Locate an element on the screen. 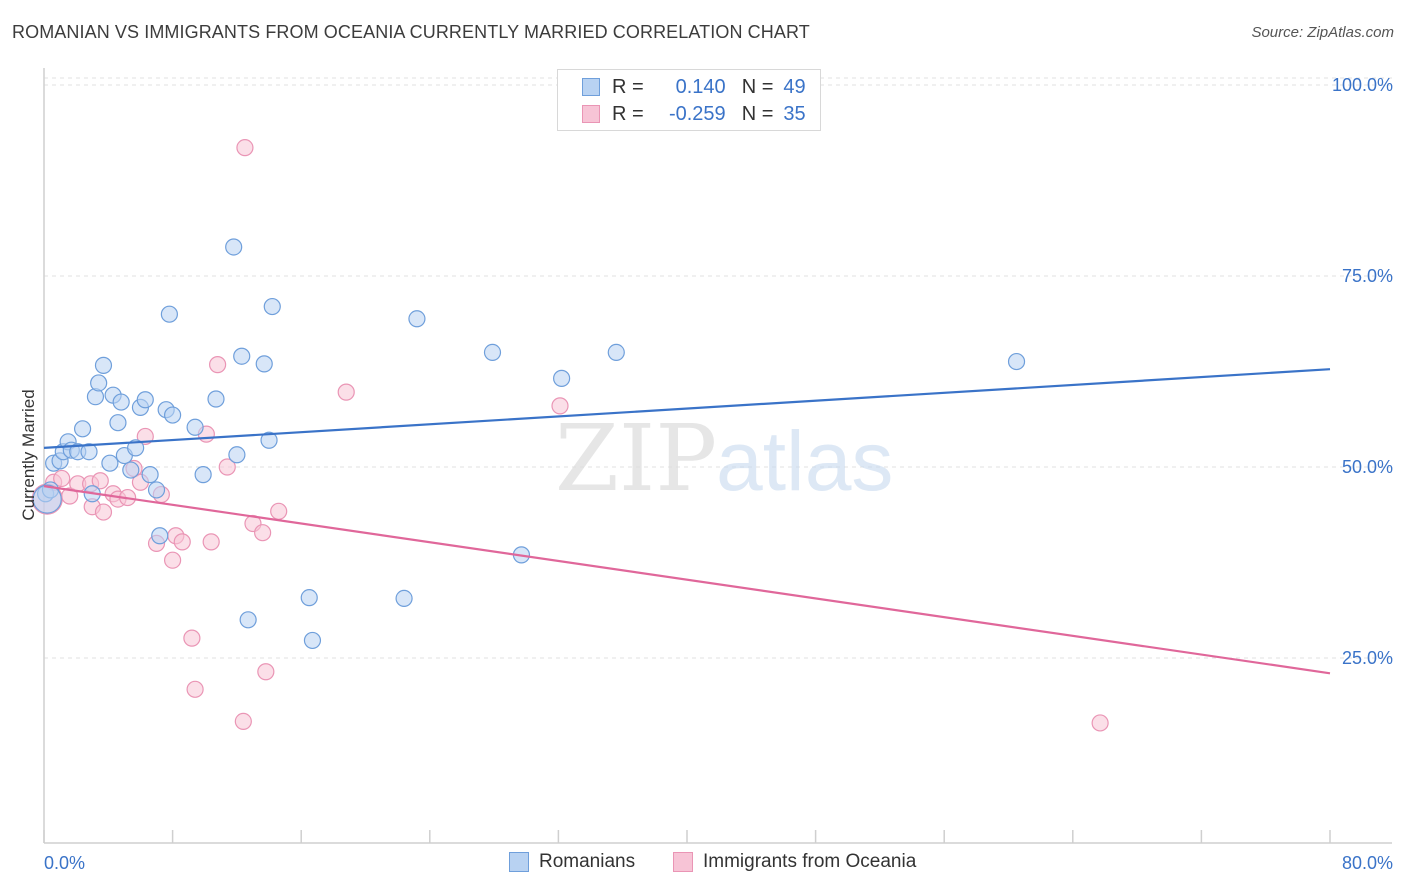 The height and width of the screenshot is (892, 1406). bottom-legend-romanians: Romanians is located at coordinates (572, 862).